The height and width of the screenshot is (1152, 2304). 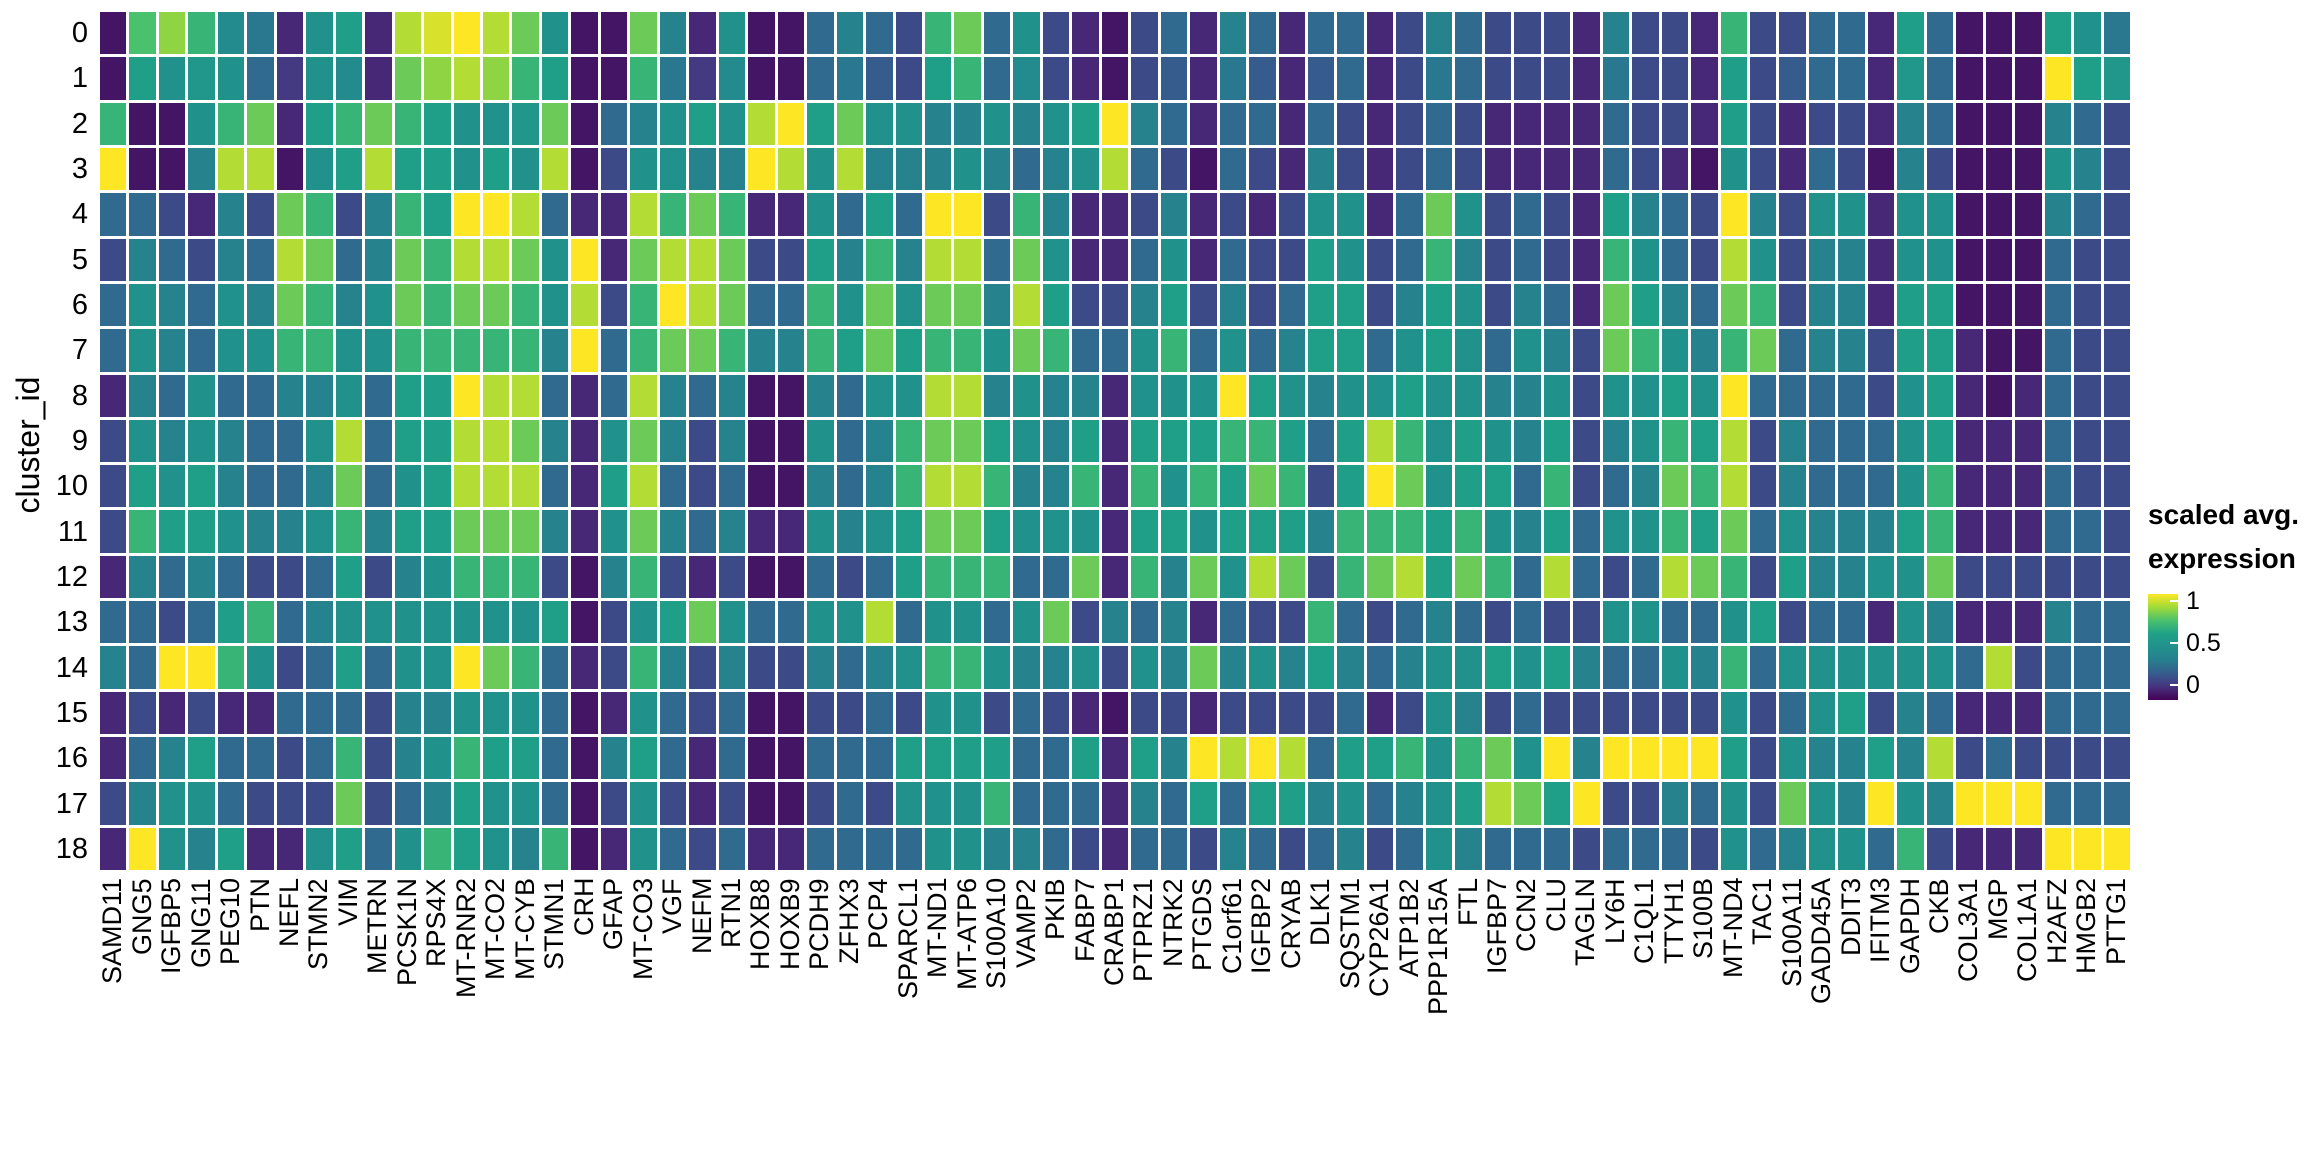 I want to click on y-tick-label: 3, so click(x=79, y=169).